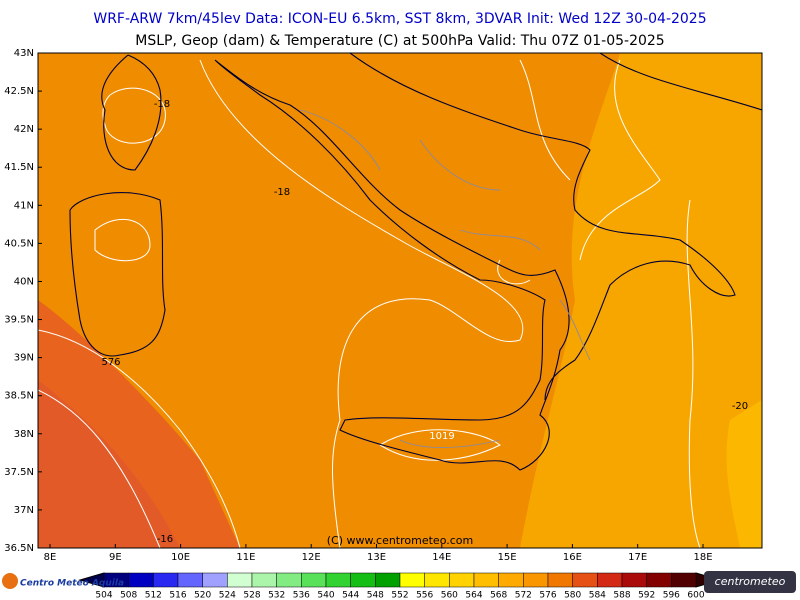  Describe the element at coordinates (24, 434) in the screenshot. I see `lat-label: 38N` at that location.